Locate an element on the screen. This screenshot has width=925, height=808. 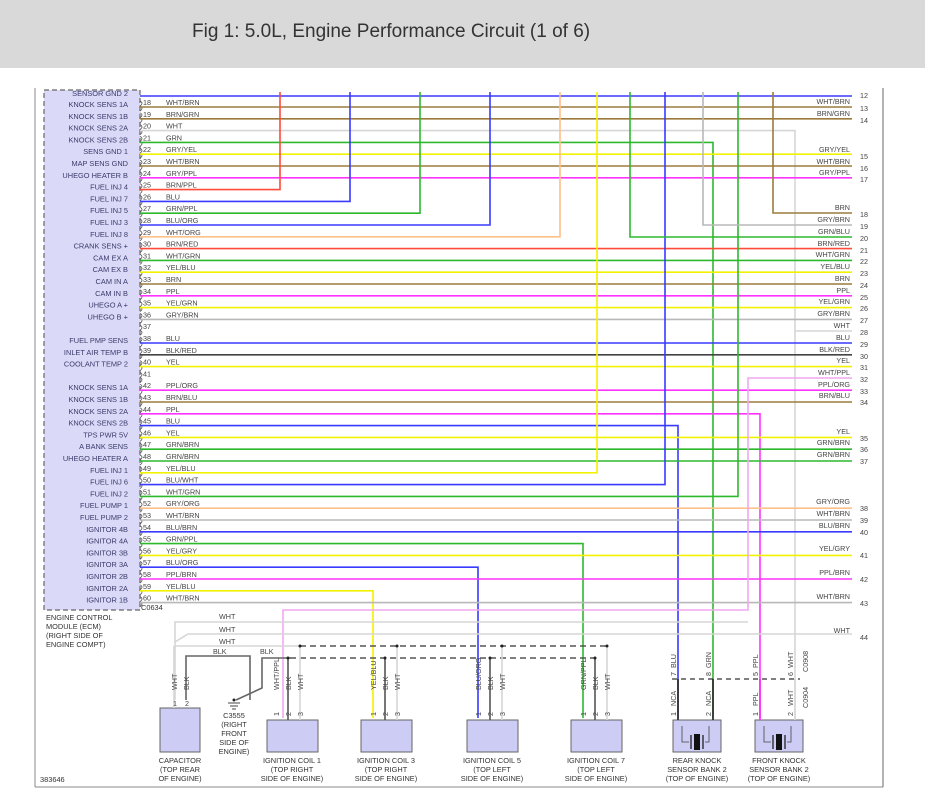
wire-color-label: YEL is located at coordinates (173, 432).